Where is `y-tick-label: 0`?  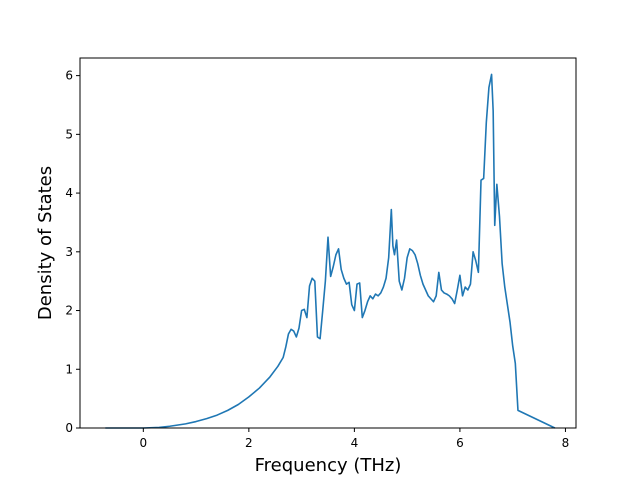 y-tick-label: 0 is located at coordinates (69, 428).